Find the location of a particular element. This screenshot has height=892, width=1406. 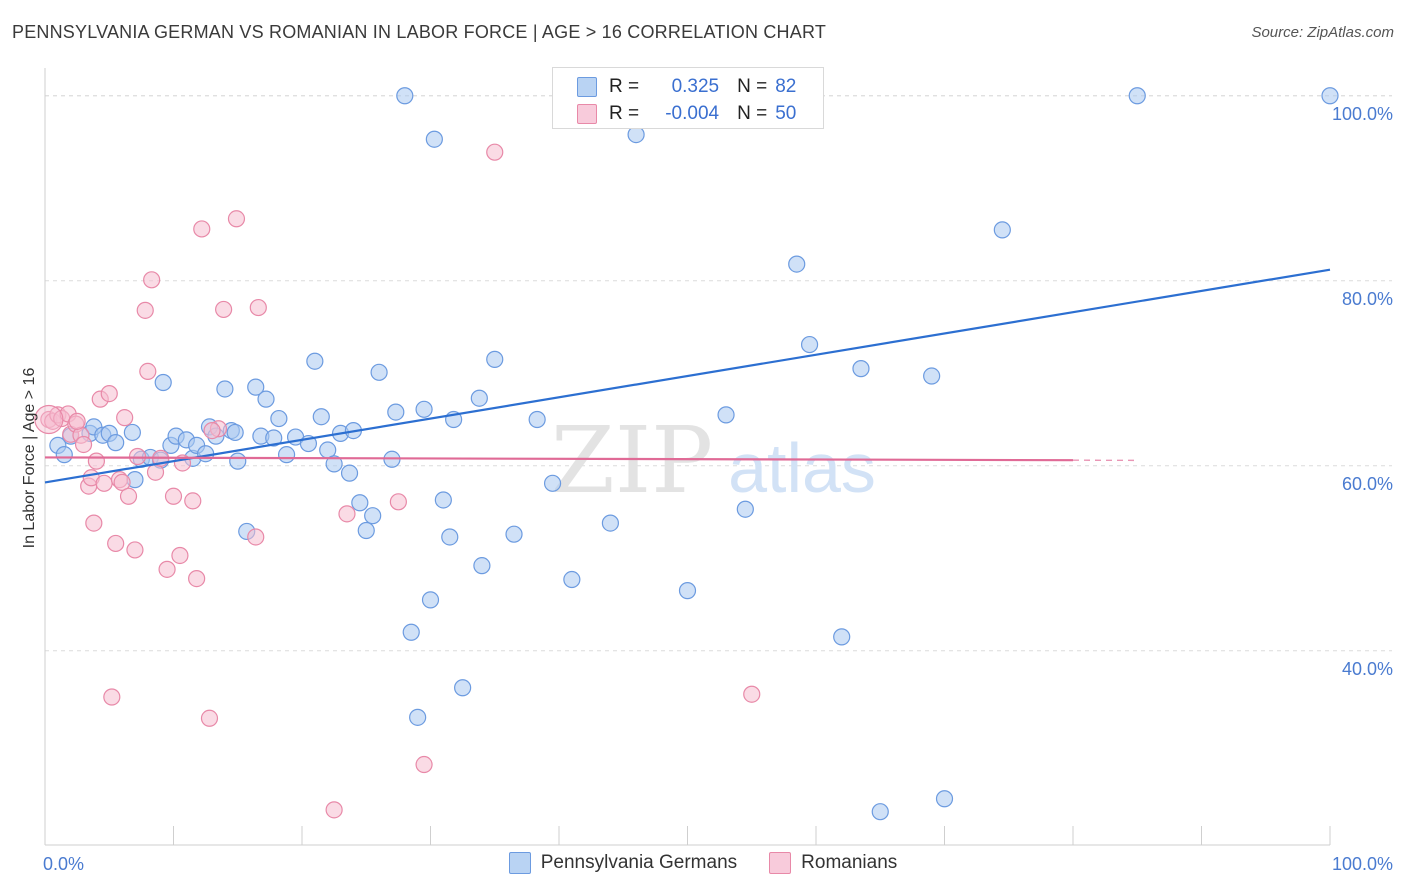

y-tick-label: 100.0% is located at coordinates (1362, 114).